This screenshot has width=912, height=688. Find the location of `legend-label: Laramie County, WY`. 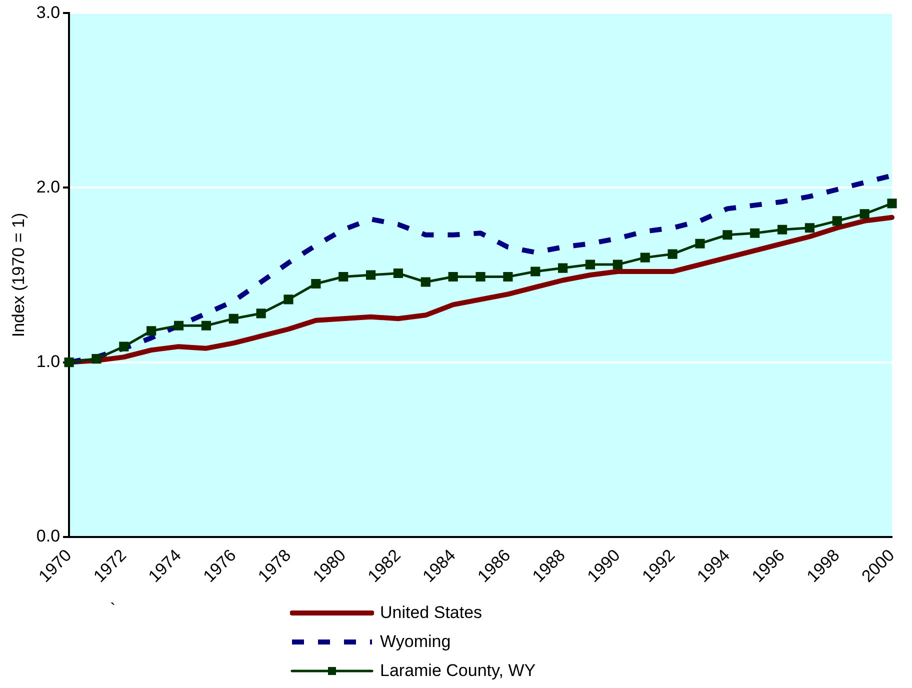

legend-label: Laramie County, WY is located at coordinates (458, 670).